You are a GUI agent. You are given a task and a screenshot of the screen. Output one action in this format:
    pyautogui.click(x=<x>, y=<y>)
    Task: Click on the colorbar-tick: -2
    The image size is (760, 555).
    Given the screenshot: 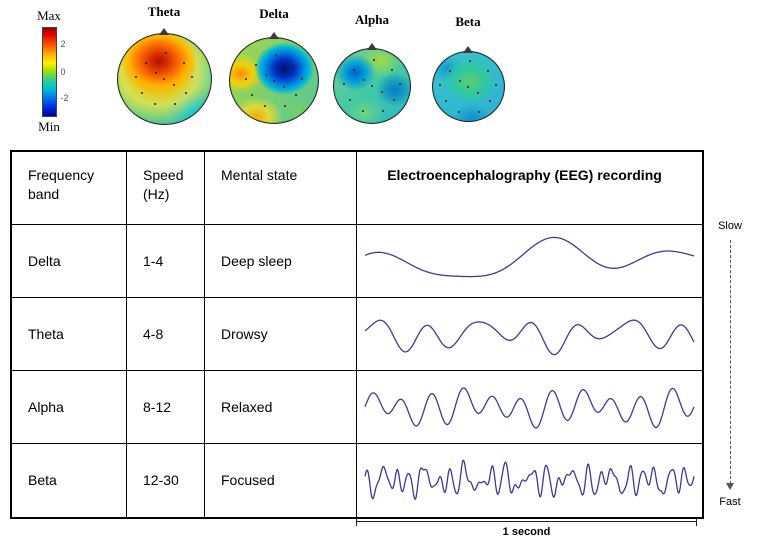 What is the action you would take?
    pyautogui.click(x=64, y=98)
    